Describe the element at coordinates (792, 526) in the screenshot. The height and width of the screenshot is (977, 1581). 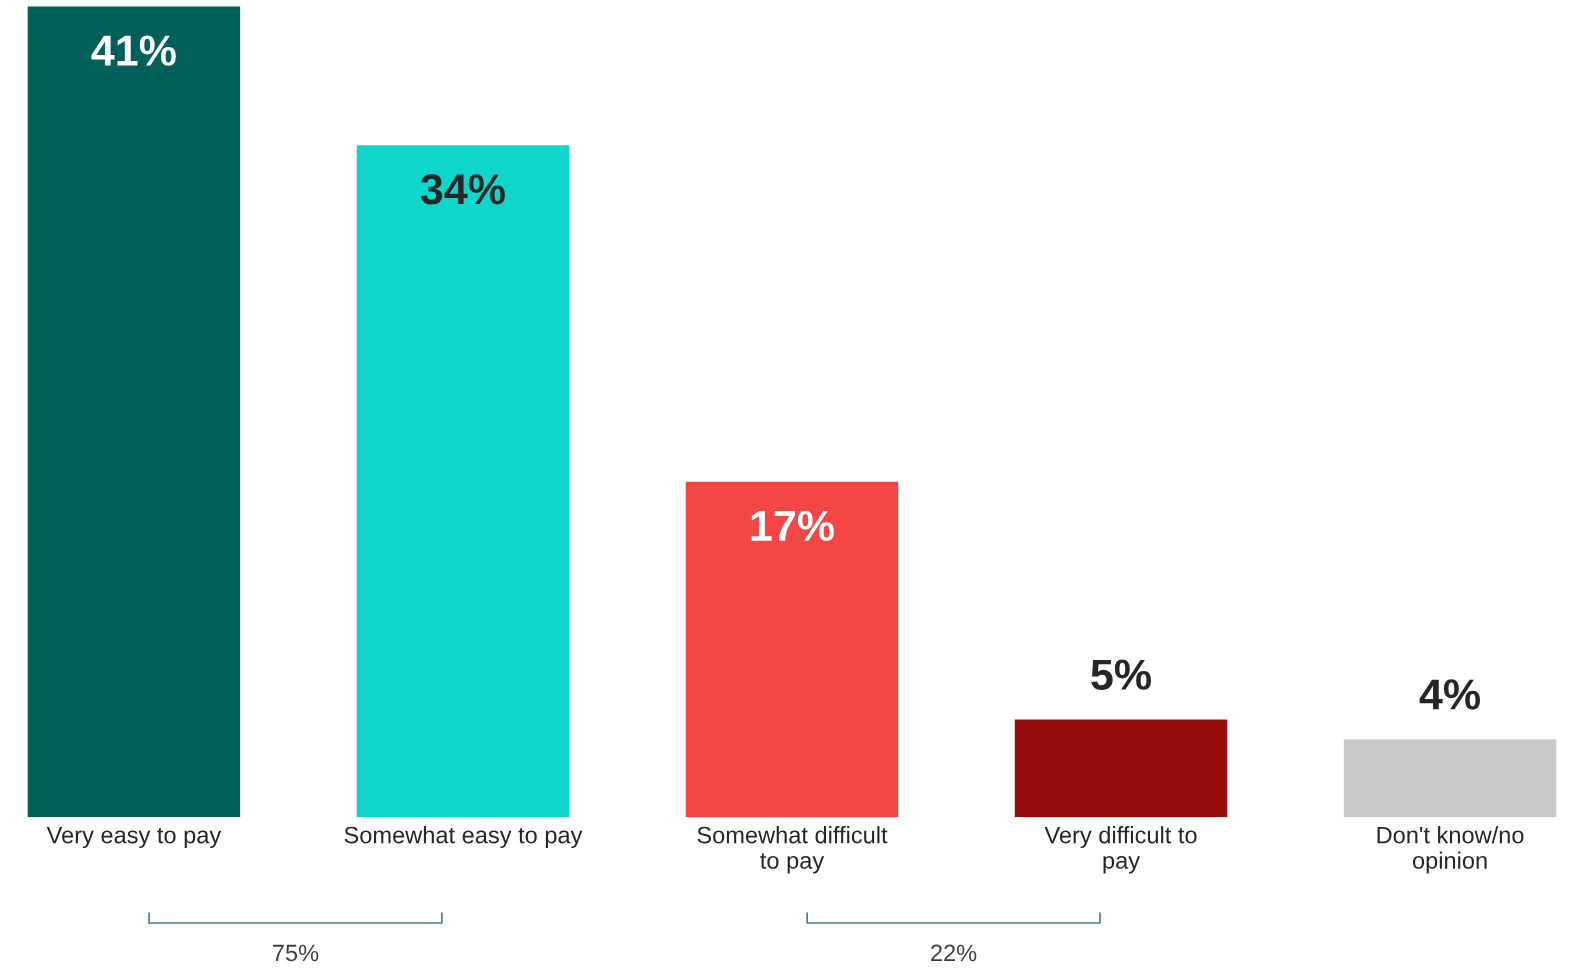
I see `data-label: 17%` at that location.